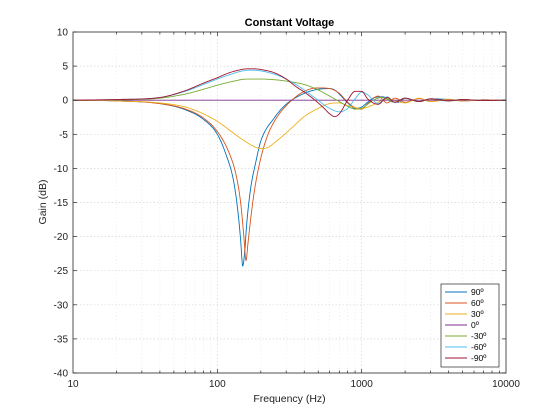 Image resolution: width=560 pixels, height=420 pixels. I want to click on chart-title: Constant Voltage, so click(290, 23).